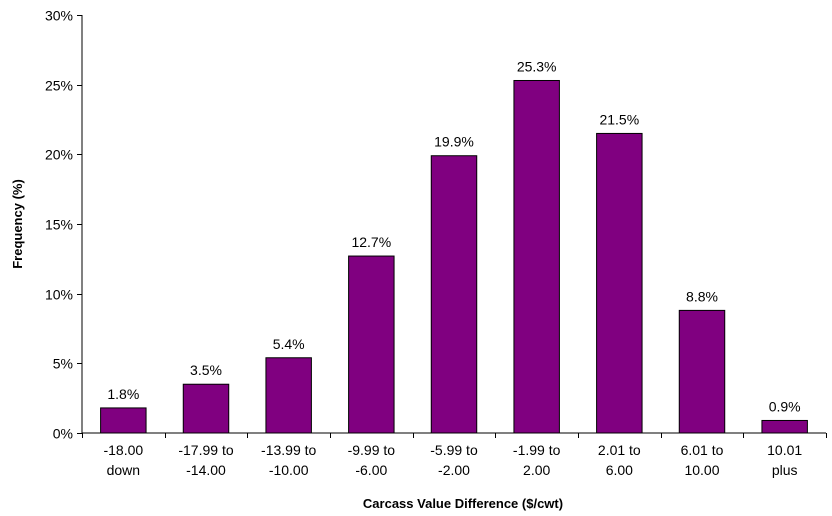  I want to click on y-tick-label: 5%, so click(63, 364).